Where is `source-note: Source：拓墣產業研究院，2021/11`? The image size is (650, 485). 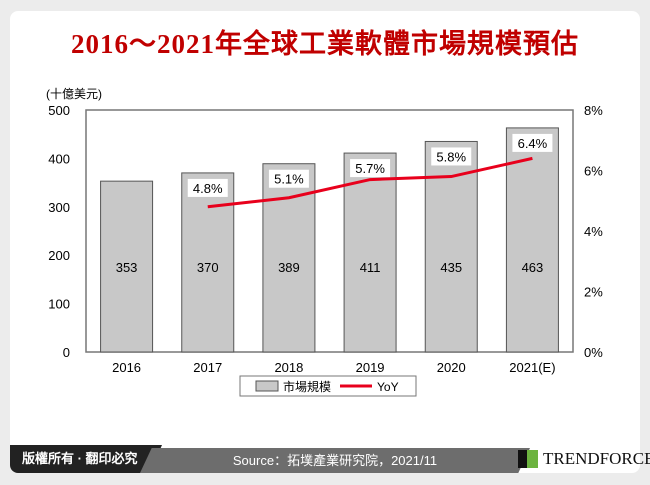 source-note: Source：拓墣產業研究院，2021/11 is located at coordinates (335, 460).